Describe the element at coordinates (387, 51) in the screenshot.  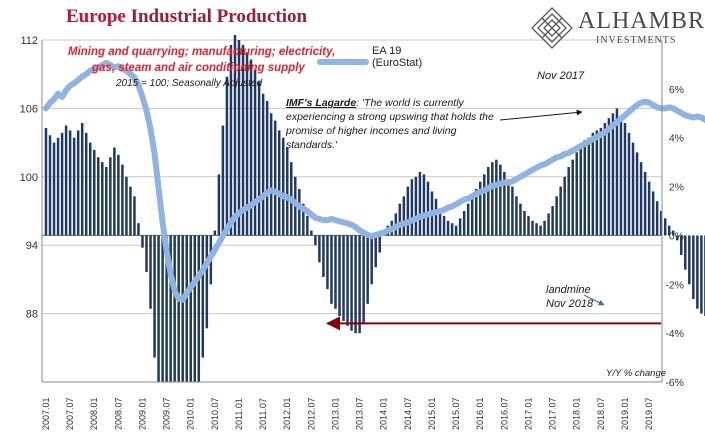
I see `legend-line-1: EA 19` at that location.